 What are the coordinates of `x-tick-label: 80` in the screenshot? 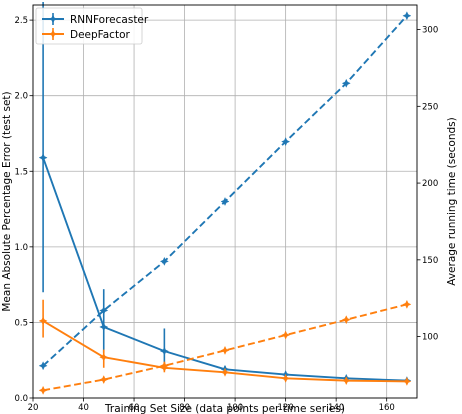 It's located at (184, 408).